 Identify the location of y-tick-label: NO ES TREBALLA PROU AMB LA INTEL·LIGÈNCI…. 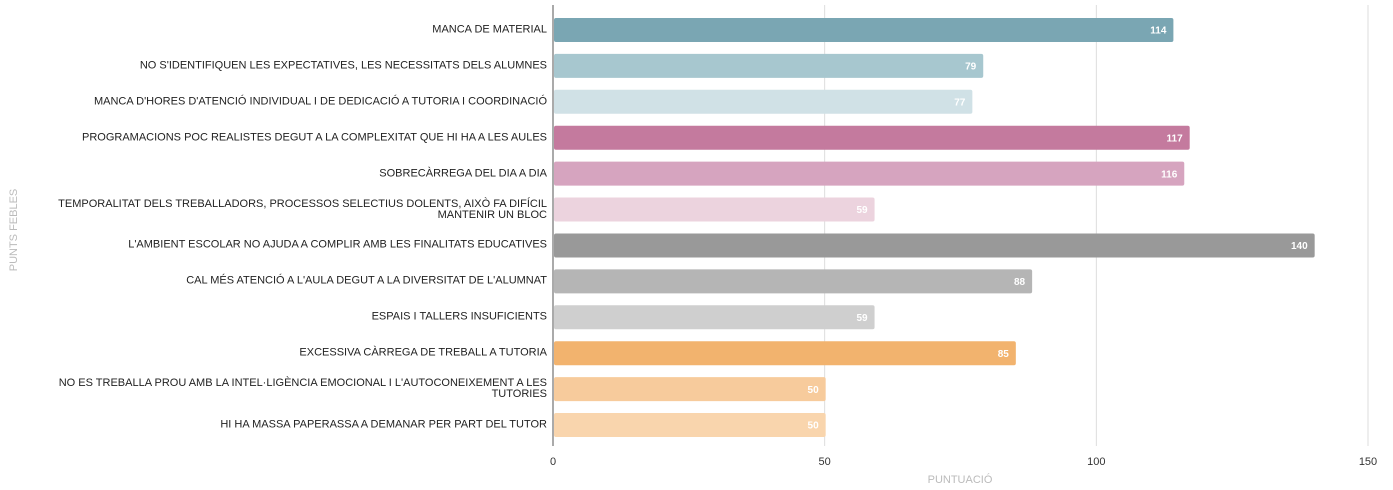
(302, 389).